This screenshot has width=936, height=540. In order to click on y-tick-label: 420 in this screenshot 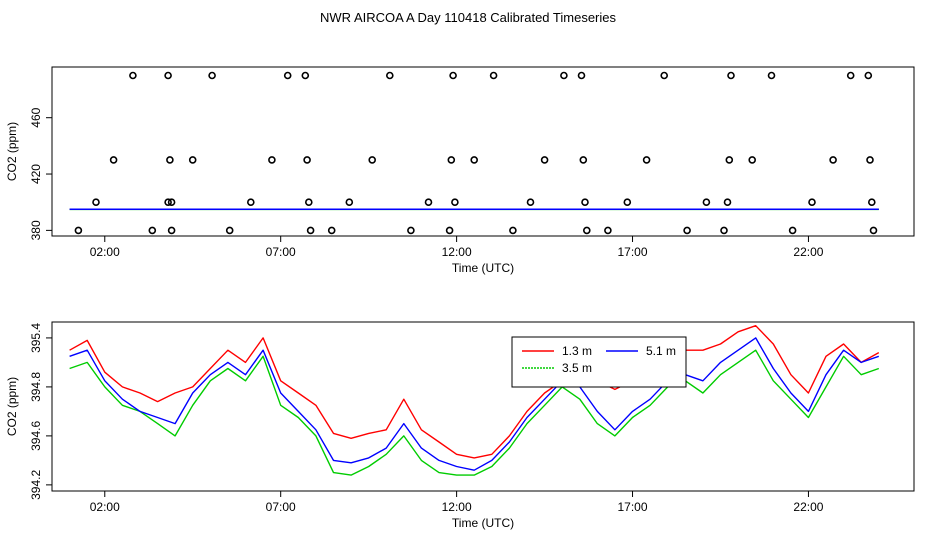, I will do `click(36, 174)`.